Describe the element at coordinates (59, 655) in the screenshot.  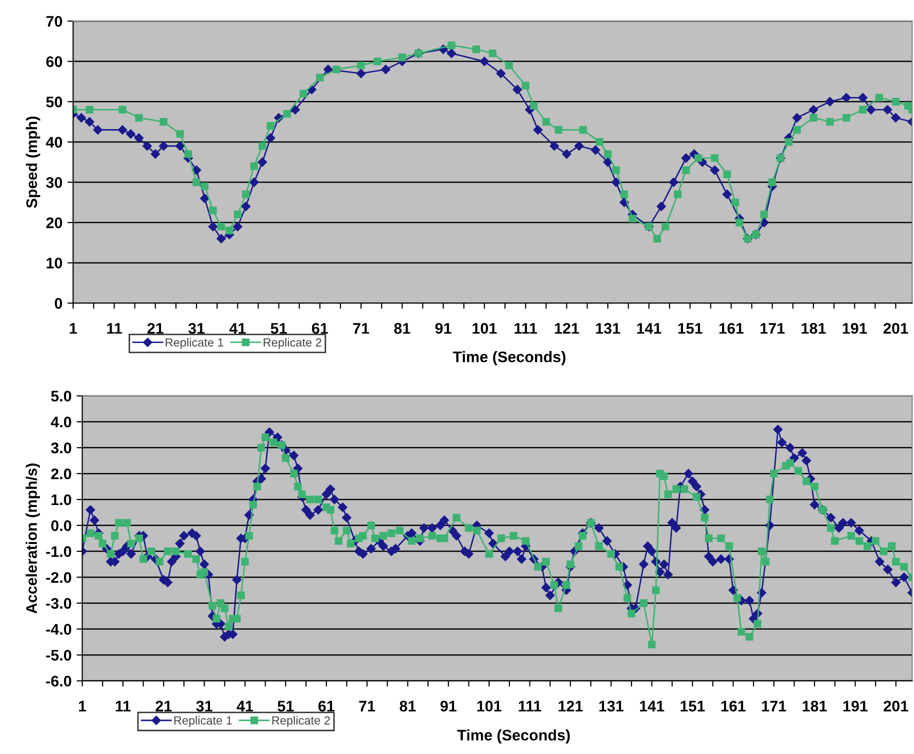
I see `y-tick-label: -5.0` at that location.